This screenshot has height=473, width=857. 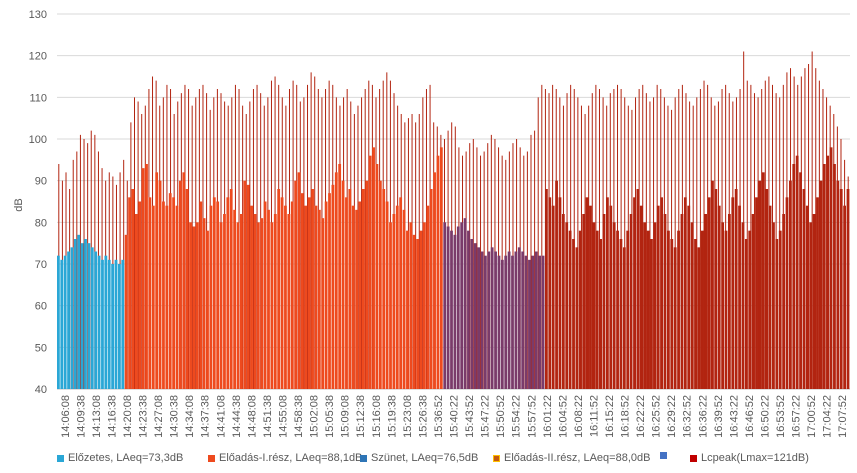 What do you see at coordinates (734, 416) in the screenshot?
I see `x-tick-label: 16:43:22` at bounding box center [734, 416].